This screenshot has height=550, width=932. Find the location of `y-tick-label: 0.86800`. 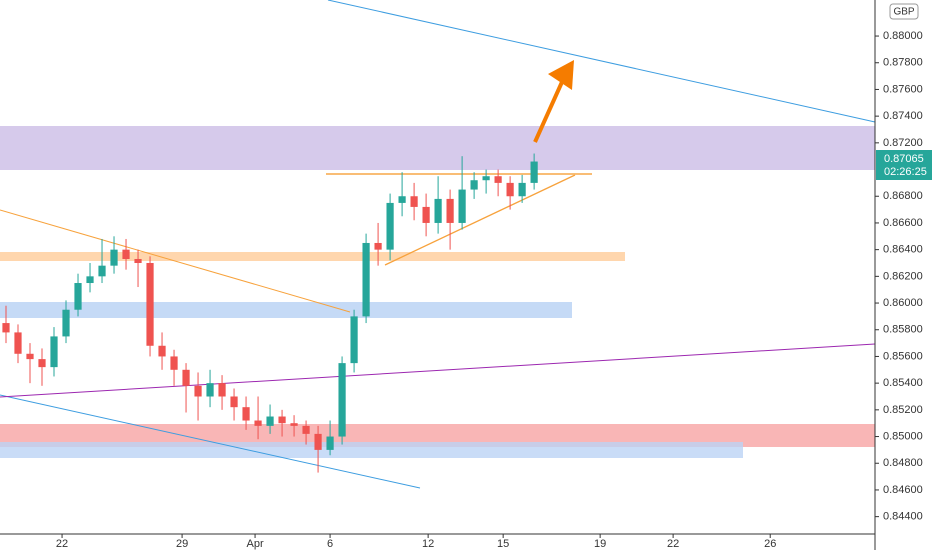

y-tick-label: 0.86800 is located at coordinates (903, 196).